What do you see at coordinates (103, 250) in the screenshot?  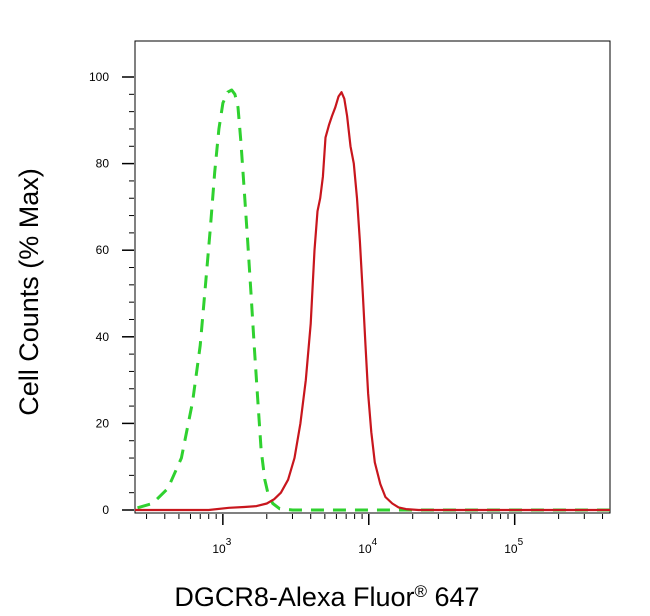 I see `y-tick-label: 60` at bounding box center [103, 250].